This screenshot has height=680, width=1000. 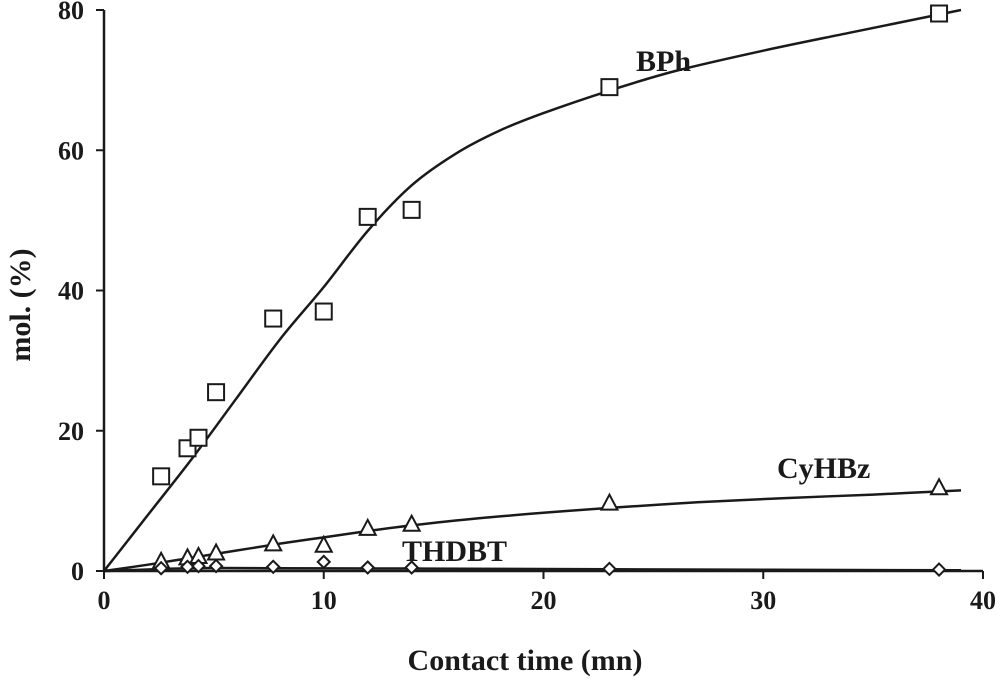 I want to click on x-tick-label: 30, so click(x=763, y=600).